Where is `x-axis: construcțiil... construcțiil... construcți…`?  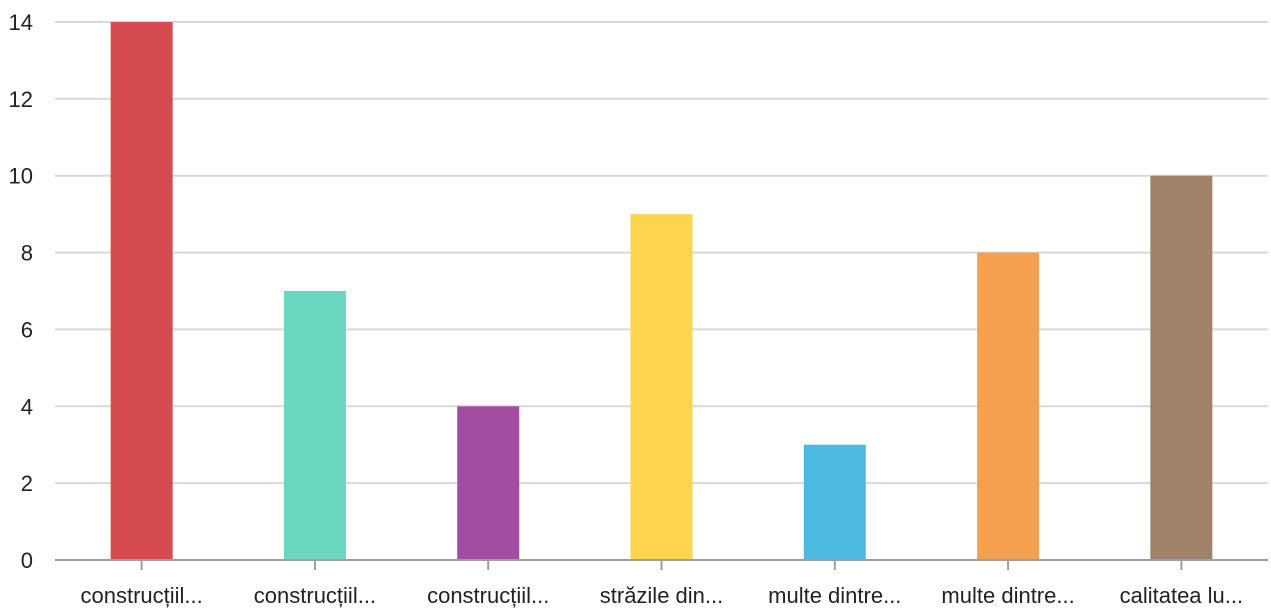
x-axis: construcțiil... construcțiil... construcți… is located at coordinates (662, 584).